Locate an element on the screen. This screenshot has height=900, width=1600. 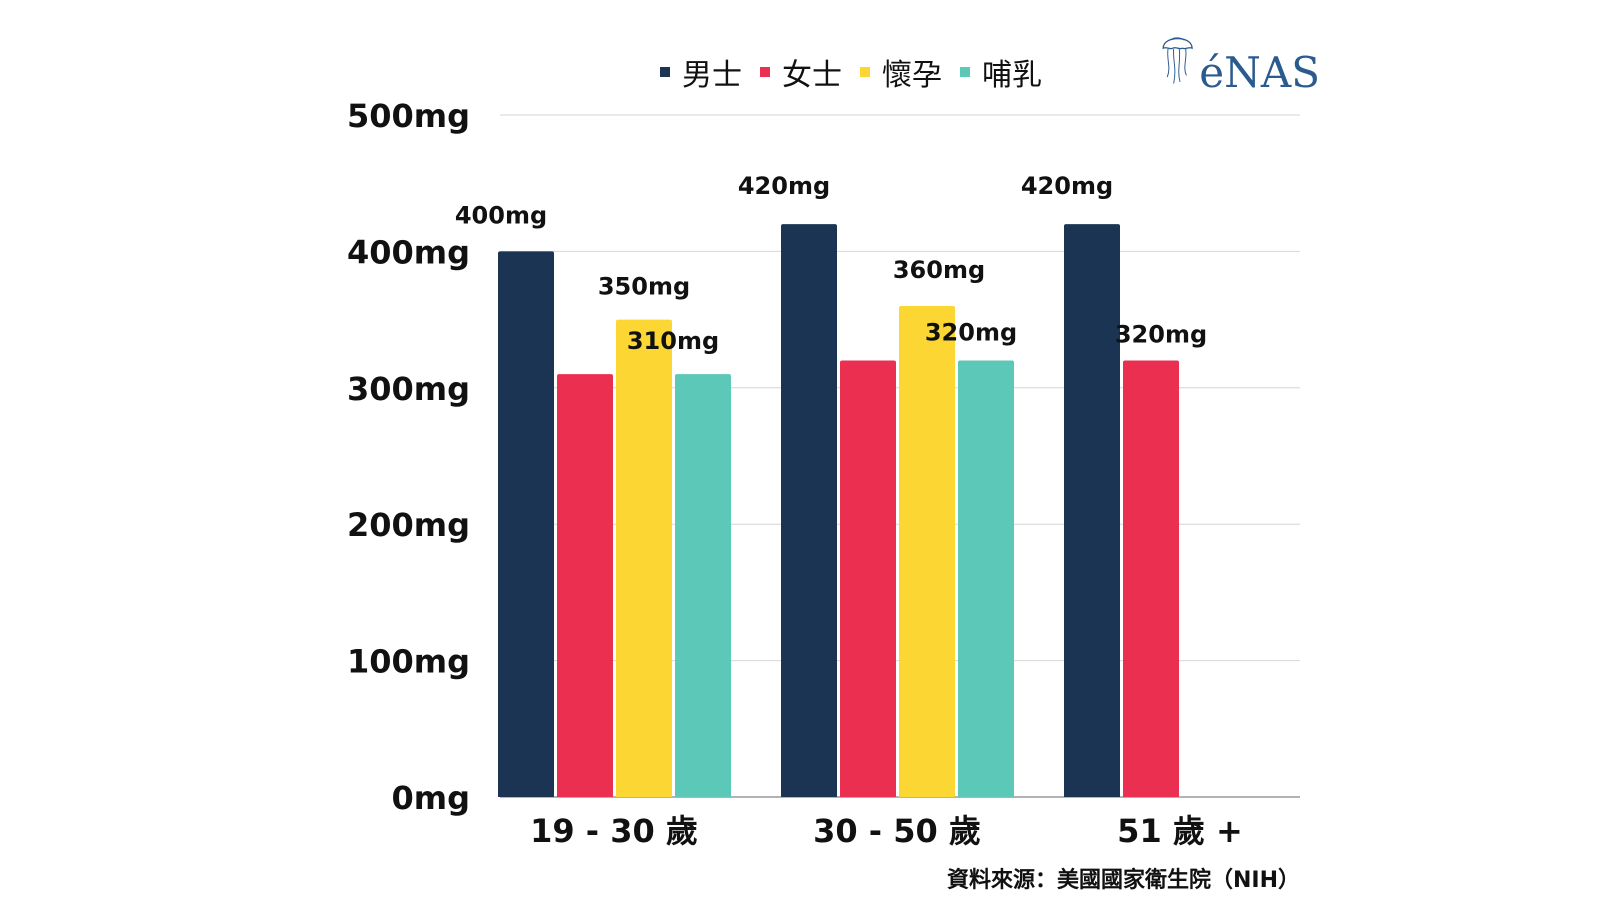
y-tick-labels: 0mg 100mg 200mg 300mg 400mg 500mg is located at coordinates (408, 457).